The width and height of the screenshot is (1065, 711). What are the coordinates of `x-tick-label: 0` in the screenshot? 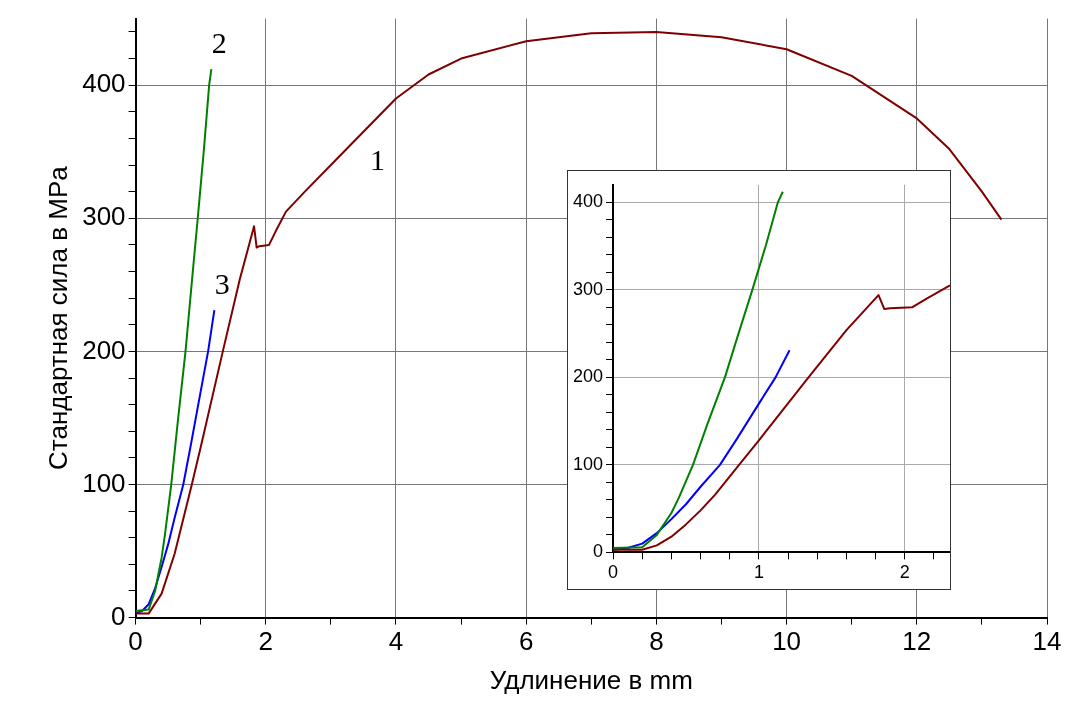 It's located at (613, 572).